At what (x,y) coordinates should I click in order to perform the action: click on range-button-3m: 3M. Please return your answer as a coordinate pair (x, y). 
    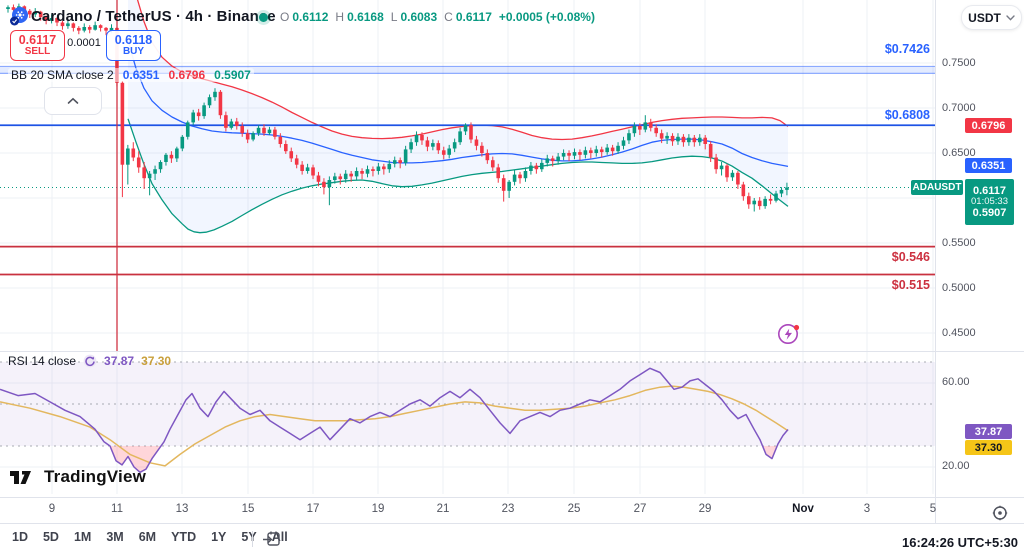
    Looking at the image, I should click on (115, 537).